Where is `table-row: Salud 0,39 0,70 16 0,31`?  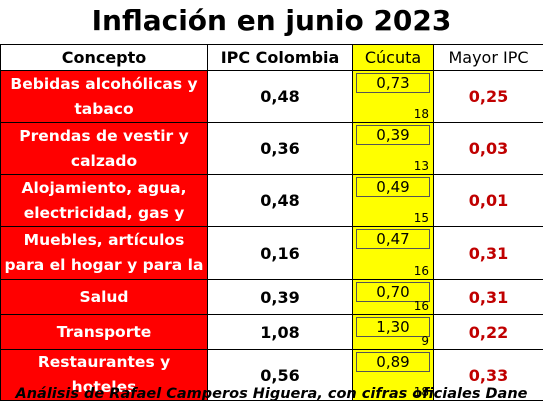 table-row: Salud 0,39 0,70 16 0,31 is located at coordinates (271, 297).